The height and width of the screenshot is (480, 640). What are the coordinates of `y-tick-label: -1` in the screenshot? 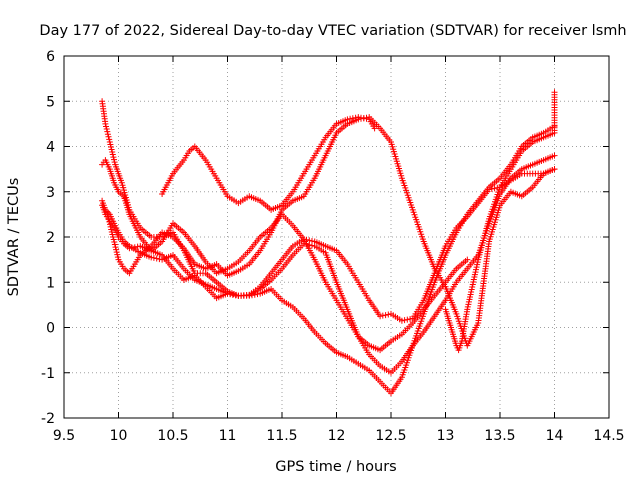 It's located at (48, 374).